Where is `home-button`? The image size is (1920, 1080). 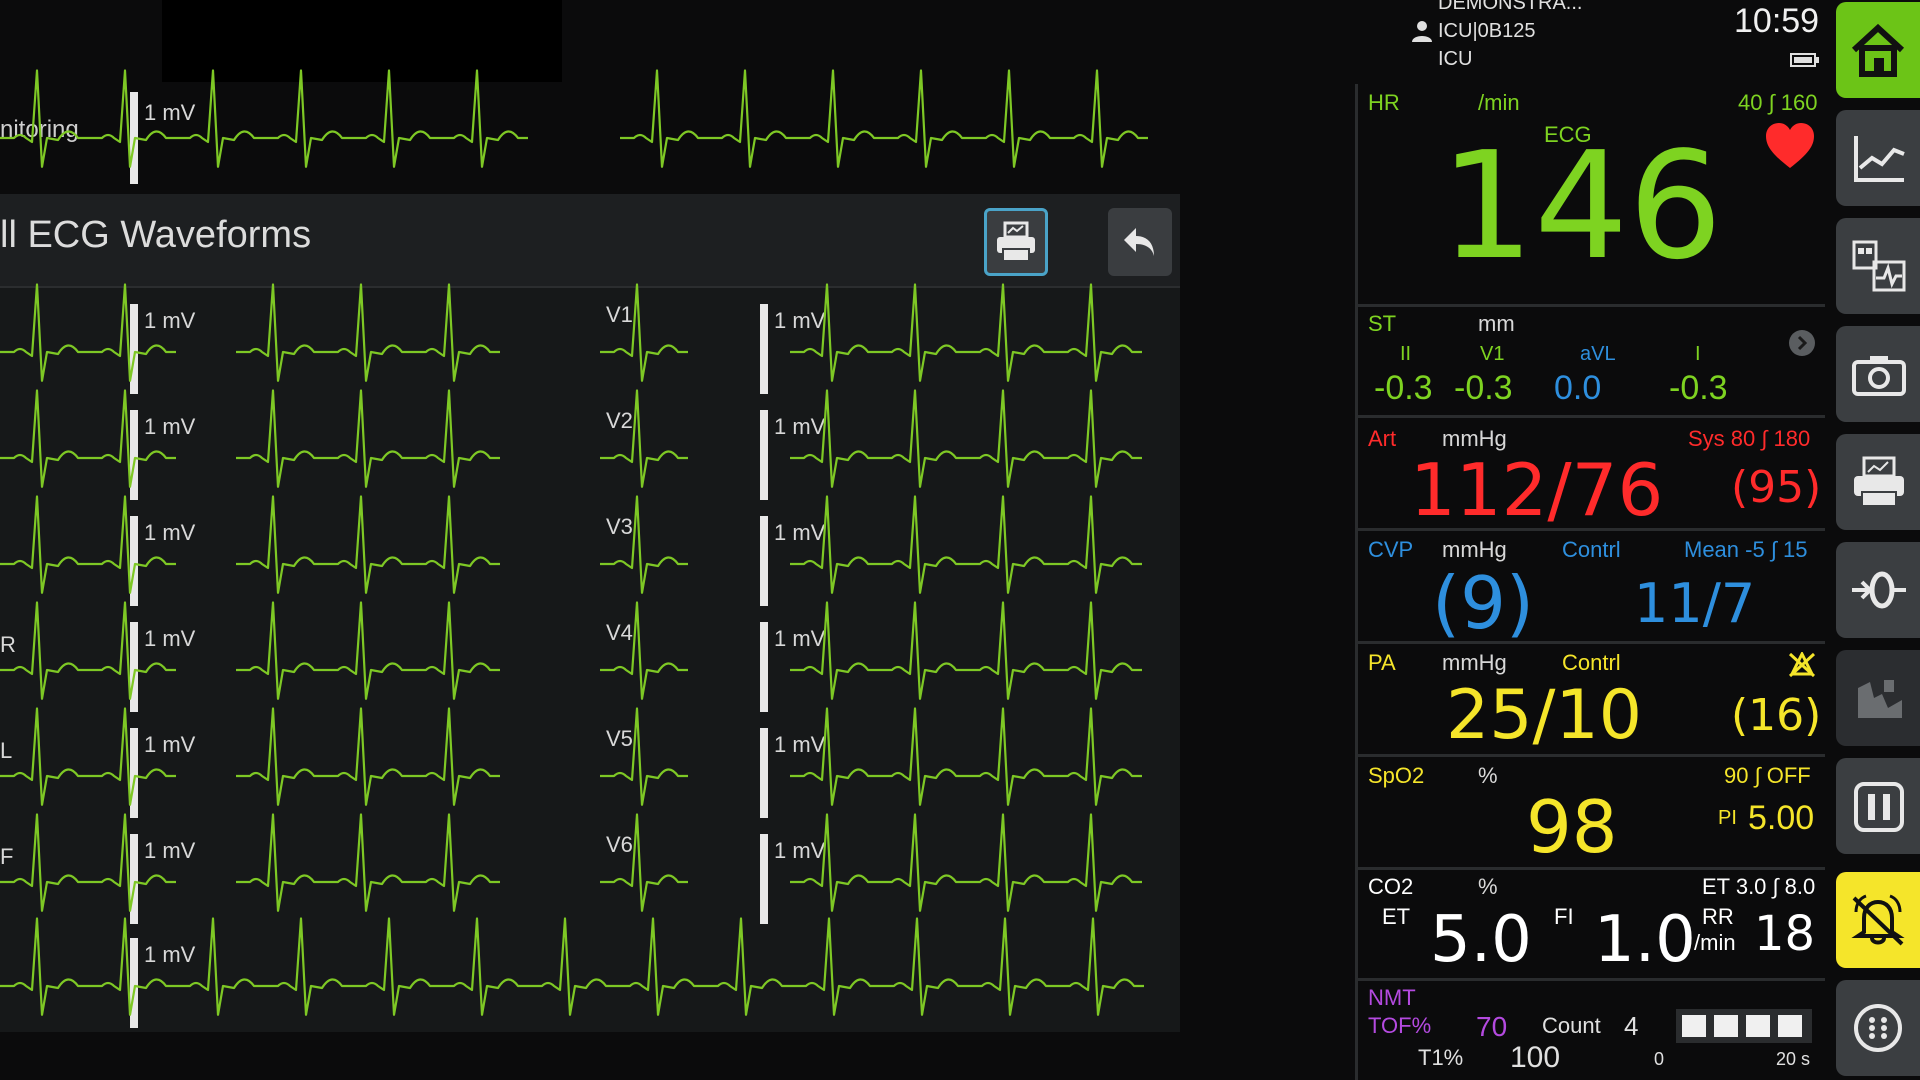 home-button is located at coordinates (1878, 50).